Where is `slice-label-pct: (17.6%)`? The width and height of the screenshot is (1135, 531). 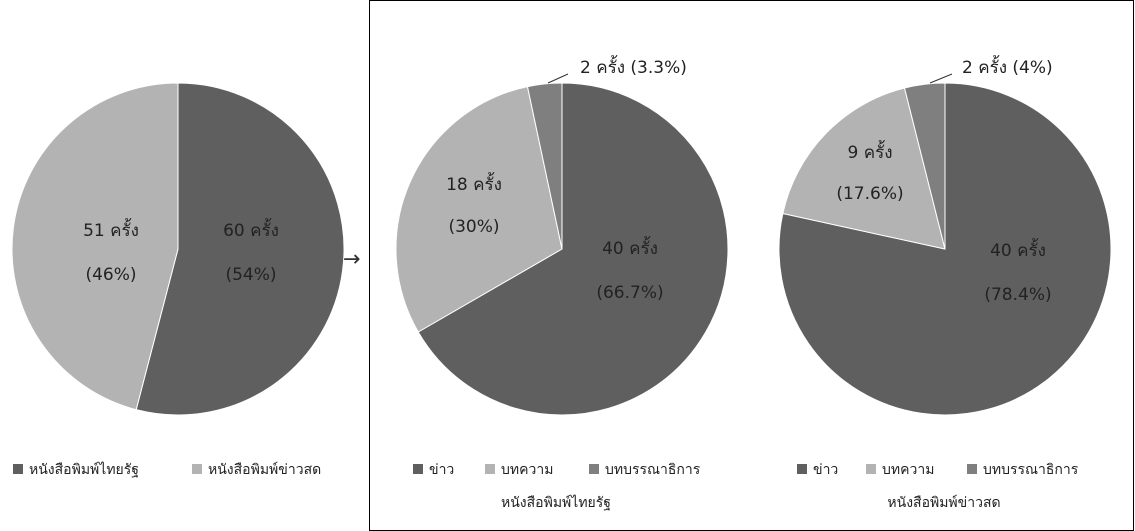
slice-label-pct: (17.6%) is located at coordinates (869, 194).